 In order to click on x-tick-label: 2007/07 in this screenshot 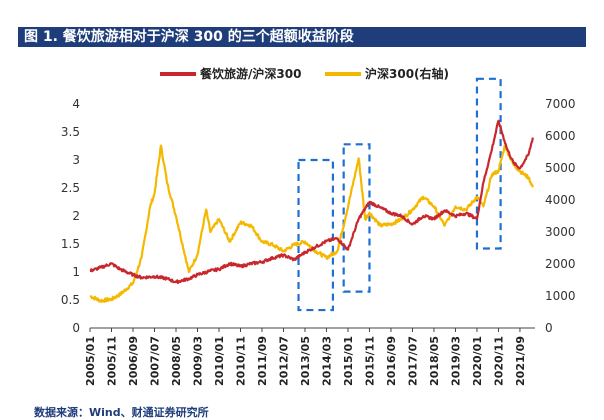, I will do `click(154, 361)`.